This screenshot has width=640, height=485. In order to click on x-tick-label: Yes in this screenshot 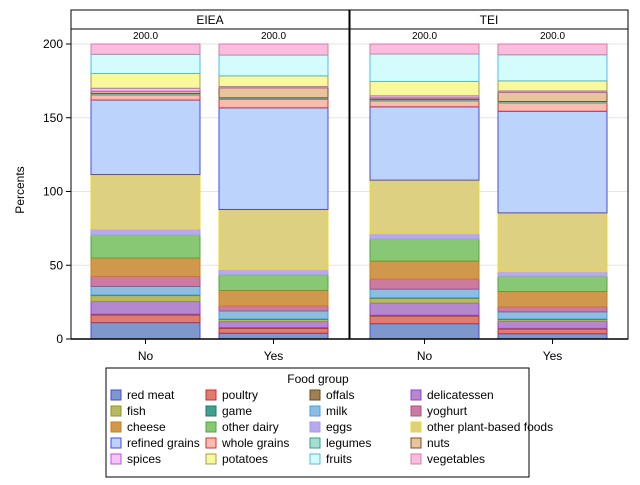, I will do `click(274, 356)`.